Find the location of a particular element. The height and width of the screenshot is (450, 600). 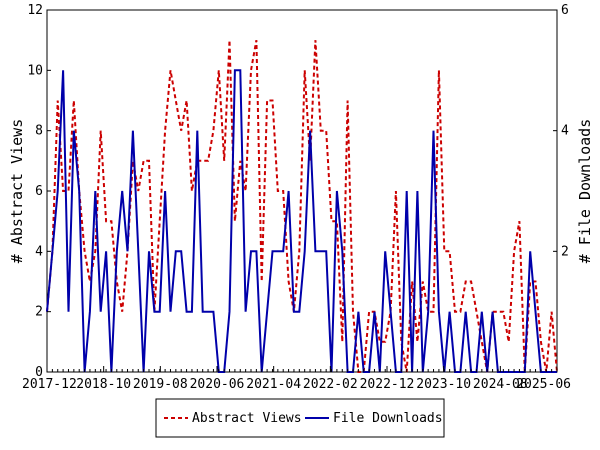

x-tick-label: 2017-12 is located at coordinates (49, 384).